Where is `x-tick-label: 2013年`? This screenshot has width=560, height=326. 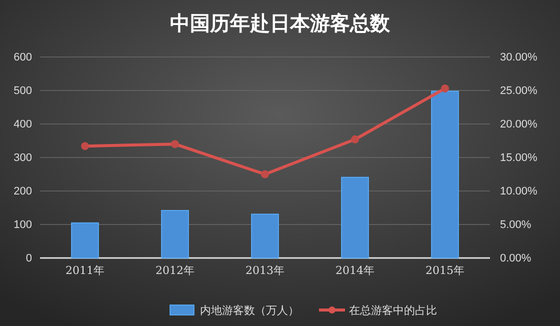 x-tick-label: 2013年 is located at coordinates (265, 270).